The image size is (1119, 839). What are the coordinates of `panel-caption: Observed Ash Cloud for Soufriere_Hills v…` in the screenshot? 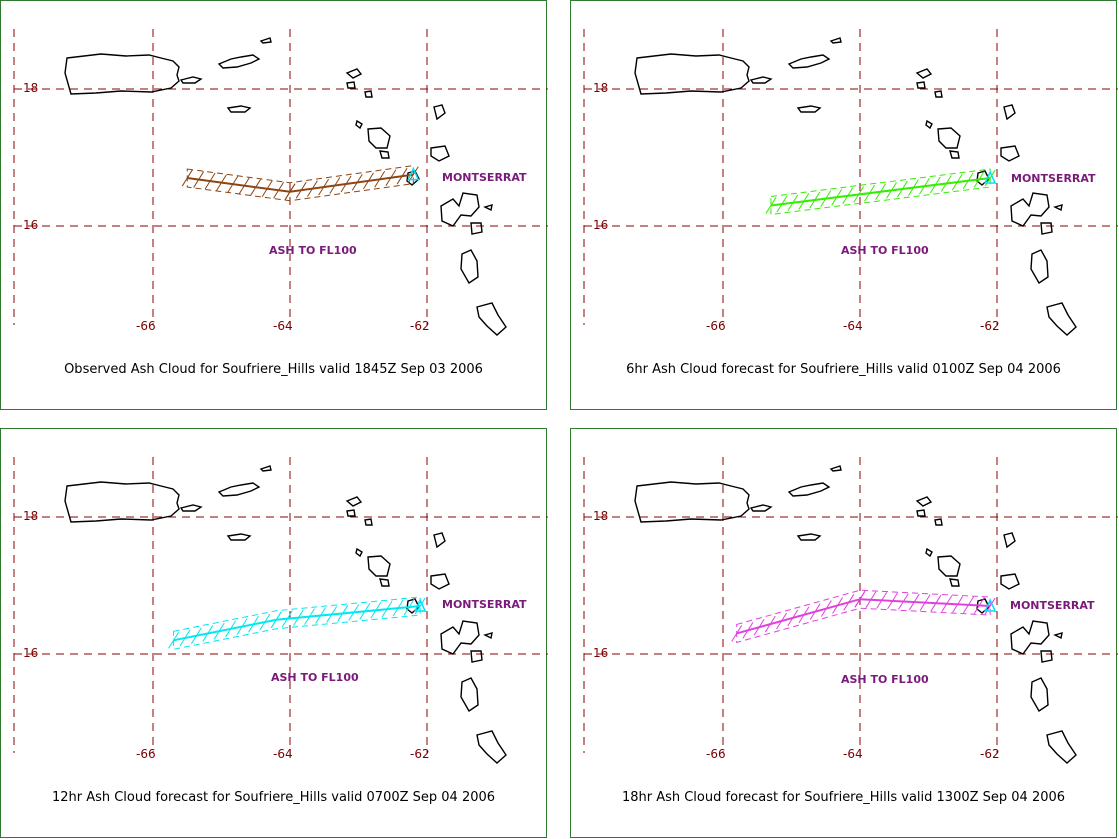 It's located at (273, 369).